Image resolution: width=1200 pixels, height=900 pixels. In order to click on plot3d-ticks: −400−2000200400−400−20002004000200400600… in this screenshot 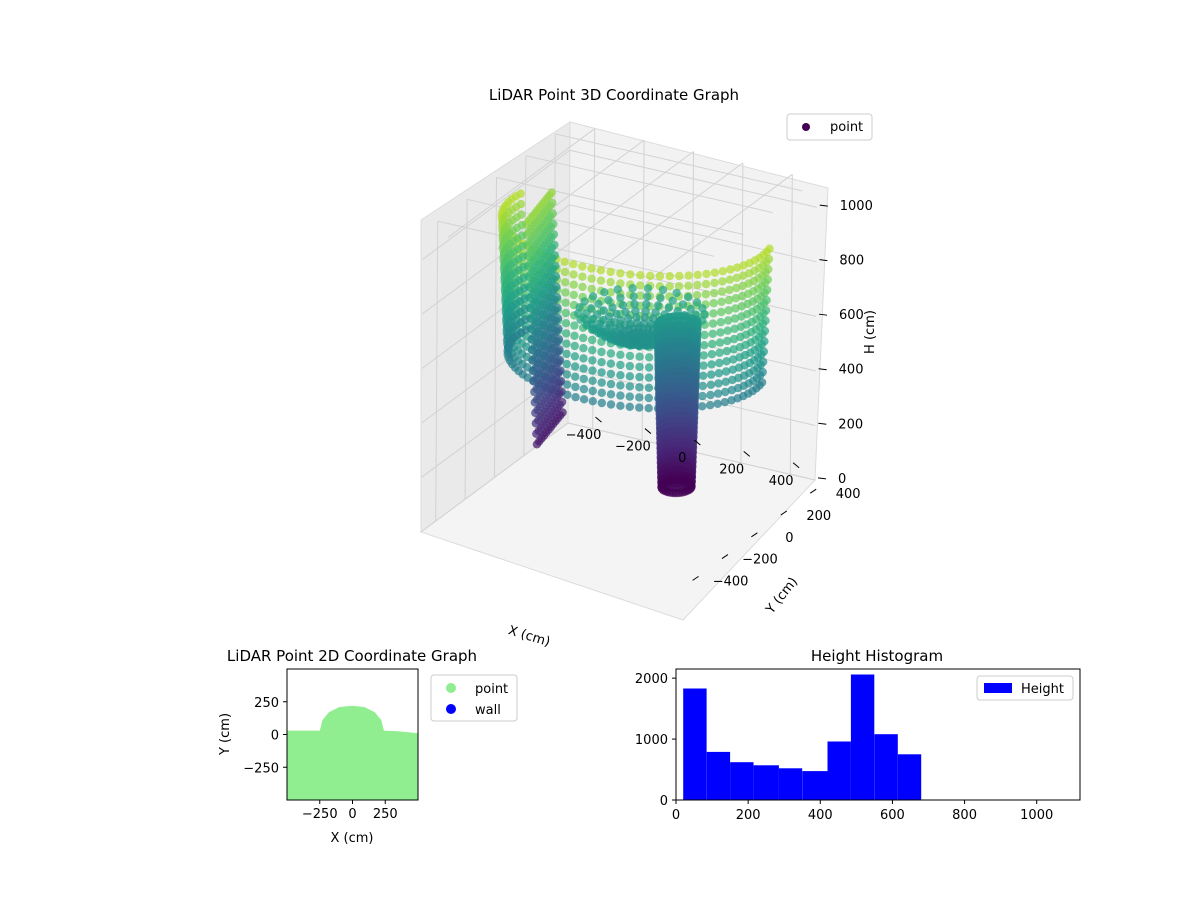, I will do `click(719, 394)`.